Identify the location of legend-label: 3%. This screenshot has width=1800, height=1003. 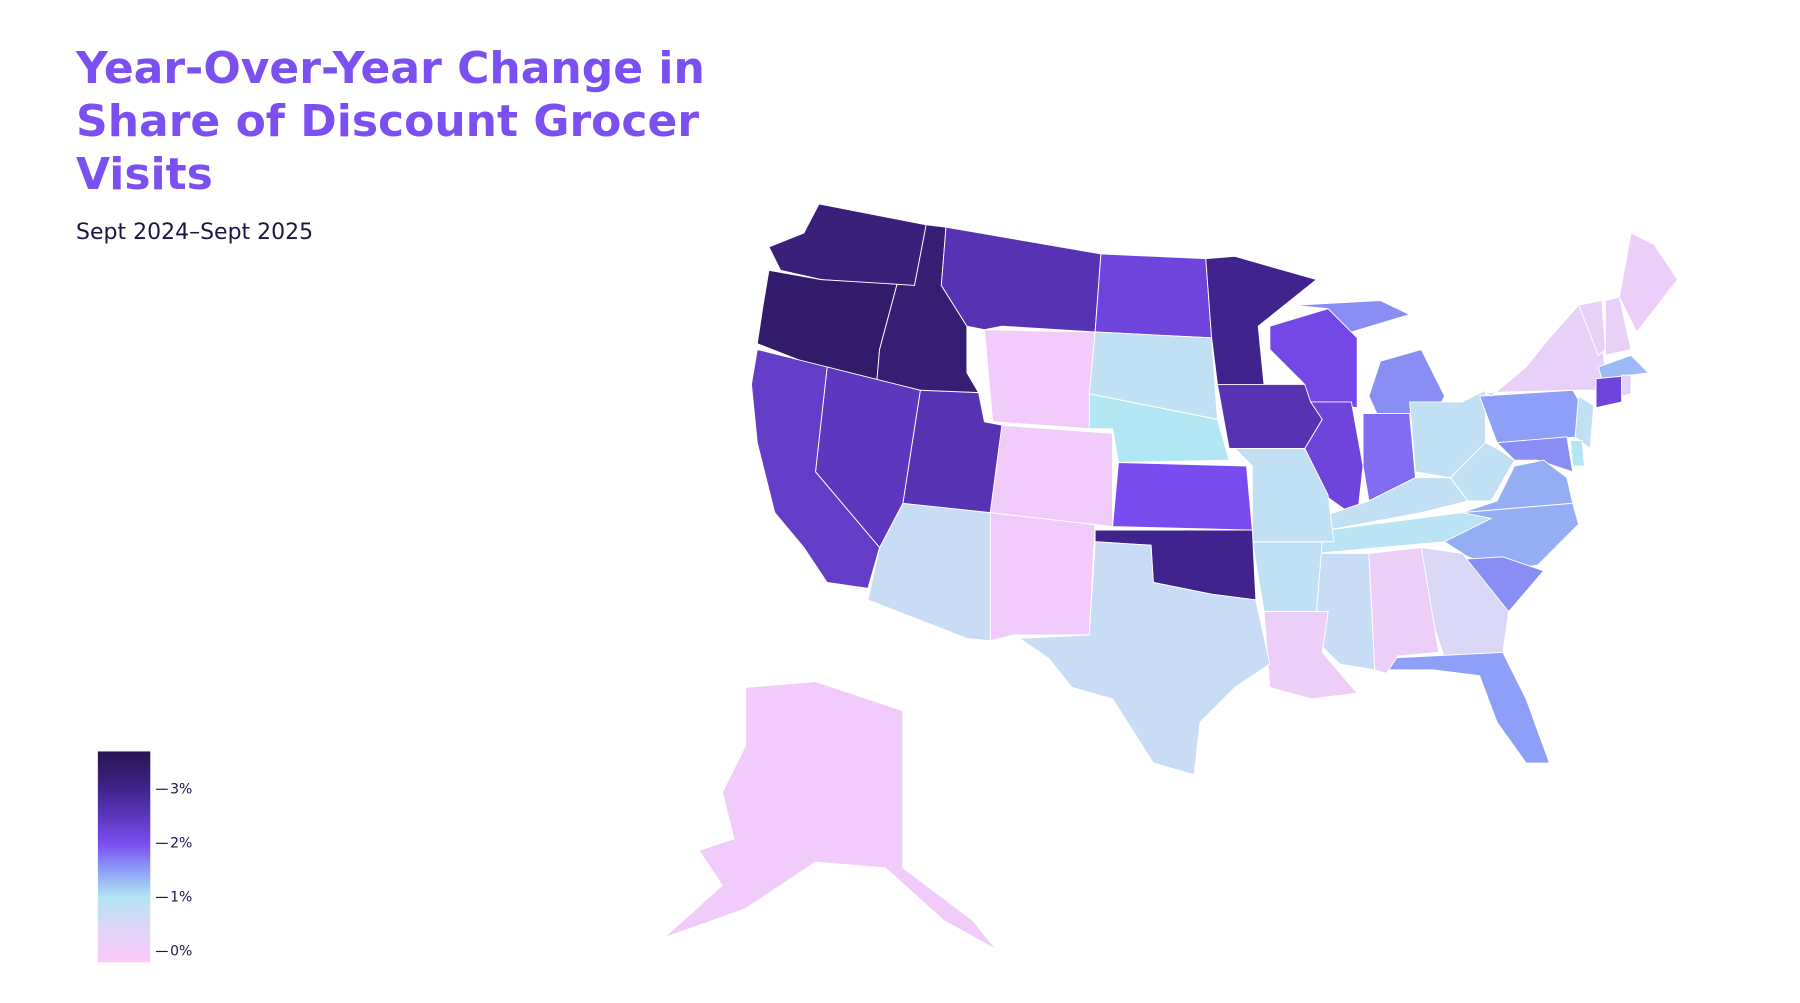
(181, 789).